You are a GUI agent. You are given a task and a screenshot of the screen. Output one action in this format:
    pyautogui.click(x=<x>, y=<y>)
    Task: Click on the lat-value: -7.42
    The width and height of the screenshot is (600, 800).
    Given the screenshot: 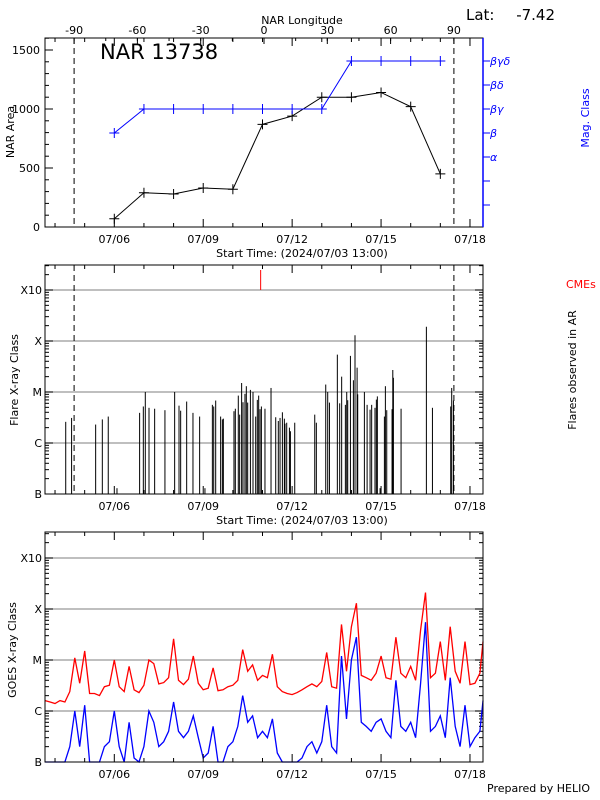 What is the action you would take?
    pyautogui.click(x=535, y=15)
    